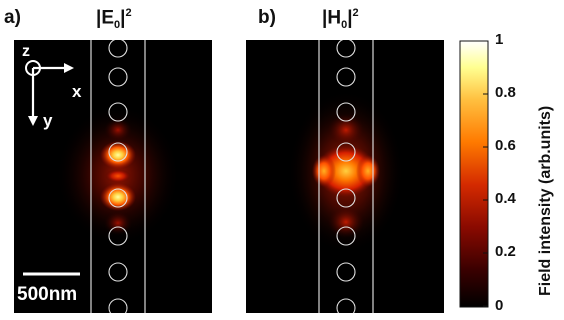 This screenshot has height=320, width=564. What do you see at coordinates (505, 92) in the screenshot?
I see `colorbar-tick-label: 0.8` at bounding box center [505, 92].